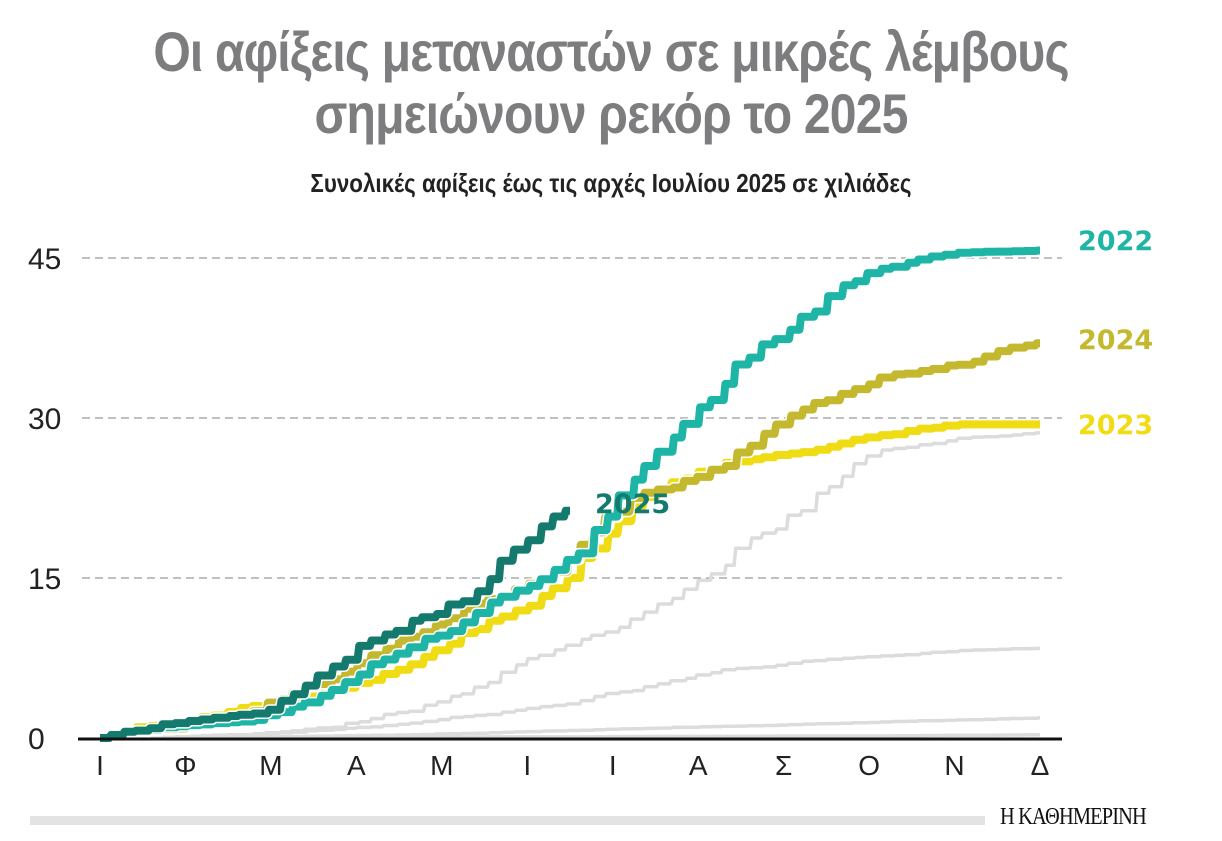 The width and height of the screenshot is (1222, 841). Describe the element at coordinates (783, 765) in the screenshot. I see `x-tick-label: Σ` at that location.